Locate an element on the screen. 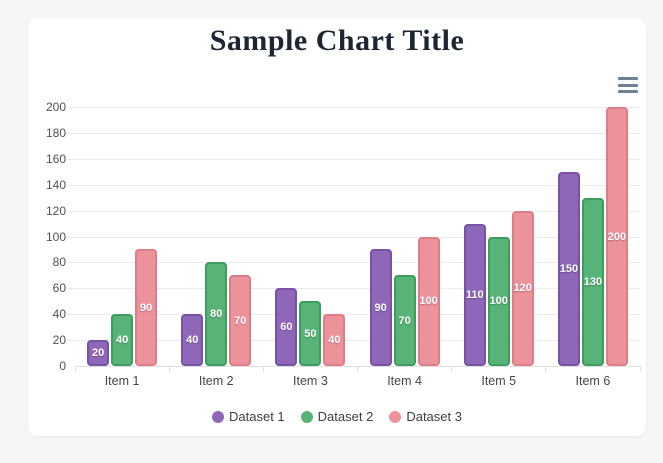 Image resolution: width=663 pixels, height=463 pixels. bar-dataset-3-item-2: 70 is located at coordinates (240, 320).